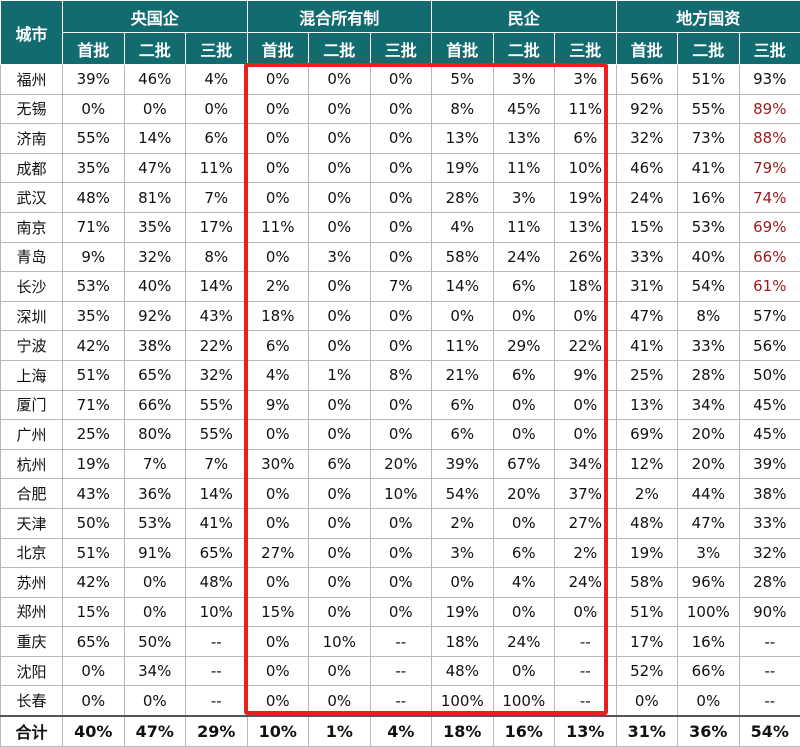  What do you see at coordinates (647, 375) in the screenshot?
I see `value-cell: 25%` at bounding box center [647, 375].